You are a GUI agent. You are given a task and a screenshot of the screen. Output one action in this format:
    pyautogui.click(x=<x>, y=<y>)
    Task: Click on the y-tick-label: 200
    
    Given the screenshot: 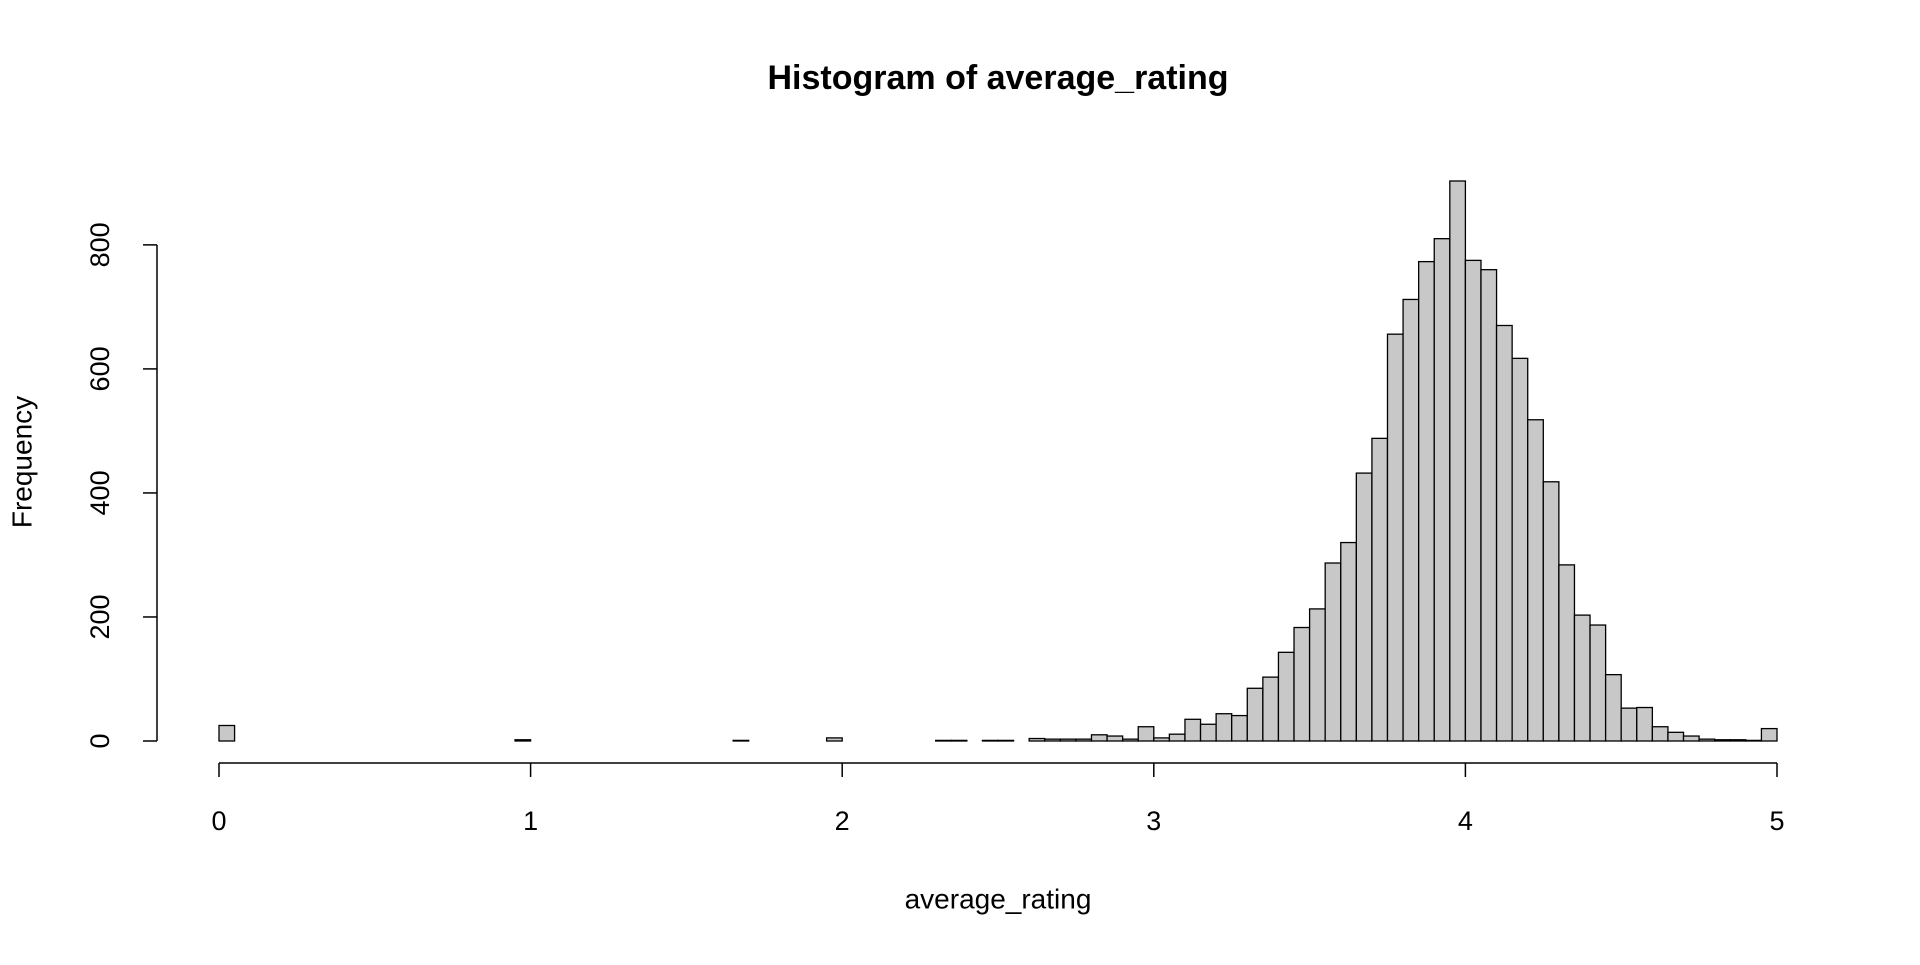 What is the action you would take?
    pyautogui.click(x=100, y=616)
    